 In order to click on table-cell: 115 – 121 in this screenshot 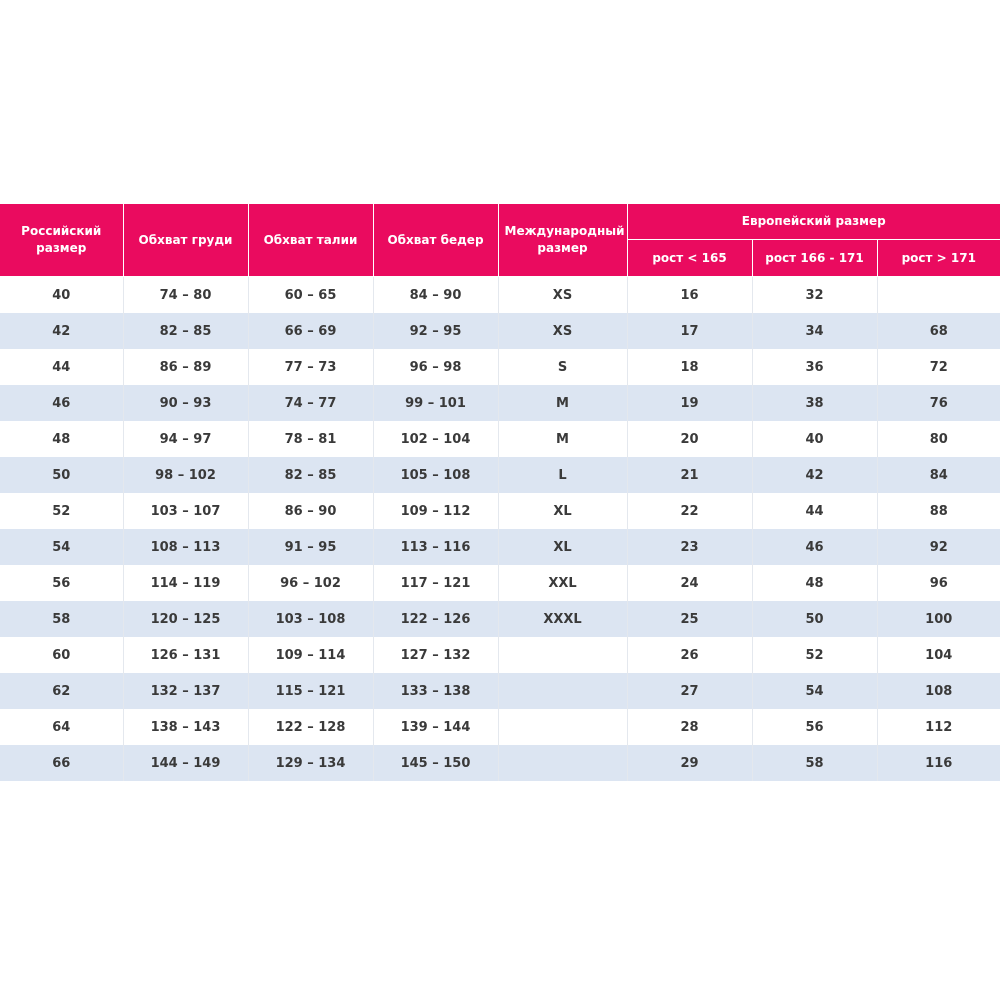, I will do `click(310, 691)`.